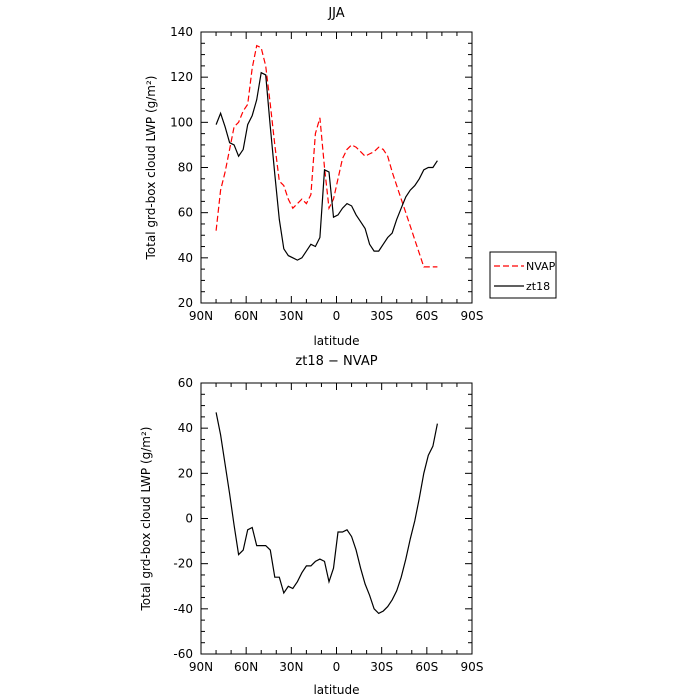 The image size is (700, 700). I want to click on y-tick-label: 80, so click(185, 168).